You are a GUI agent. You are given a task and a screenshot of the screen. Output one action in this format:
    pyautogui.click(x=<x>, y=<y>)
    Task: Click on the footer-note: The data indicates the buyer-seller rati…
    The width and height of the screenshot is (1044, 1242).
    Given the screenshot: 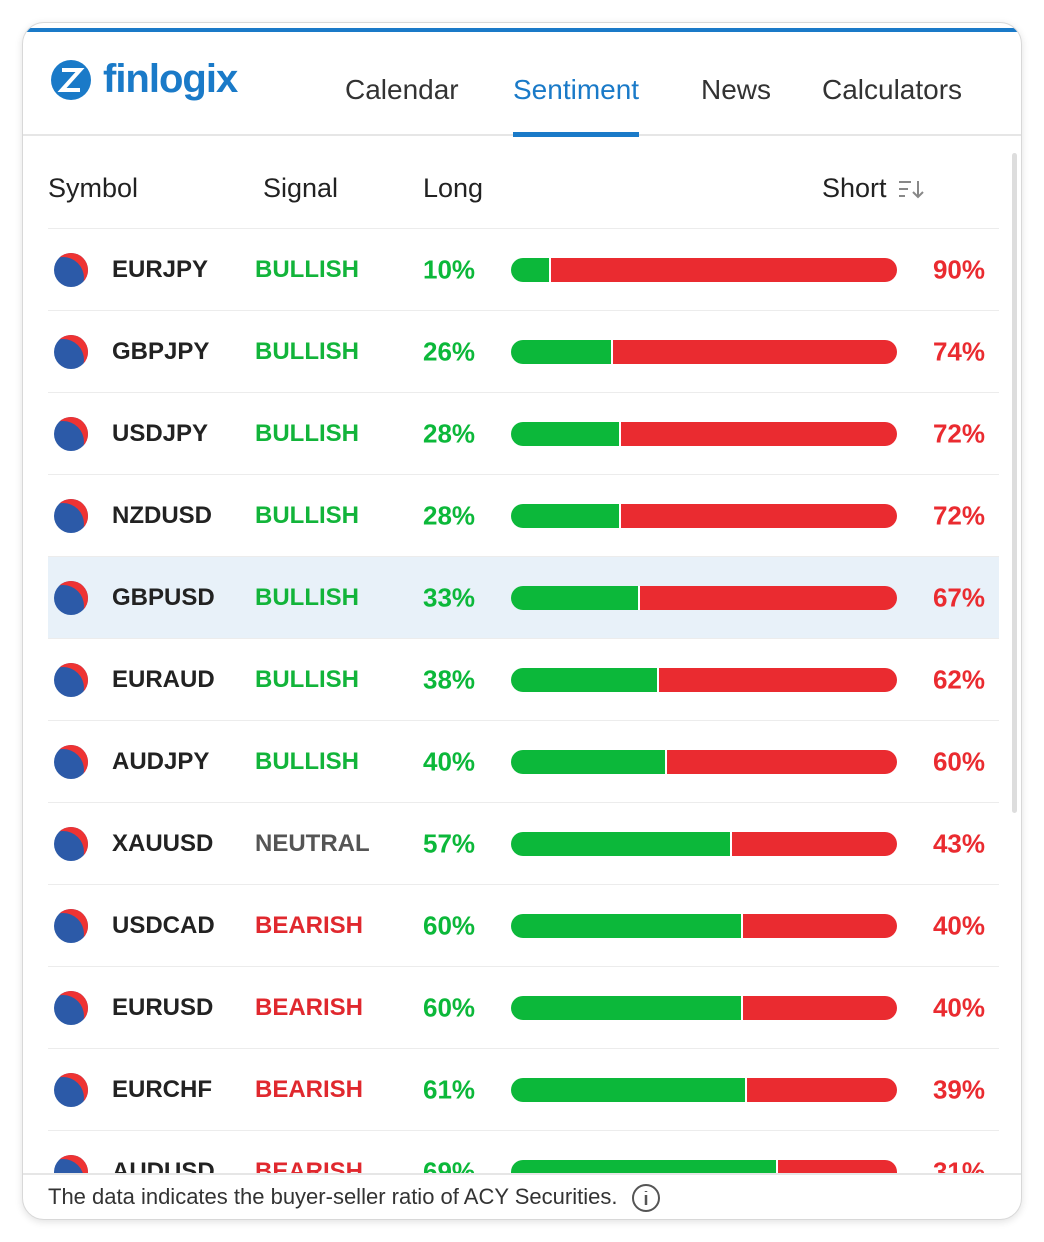 What is the action you would take?
    pyautogui.click(x=333, y=1196)
    